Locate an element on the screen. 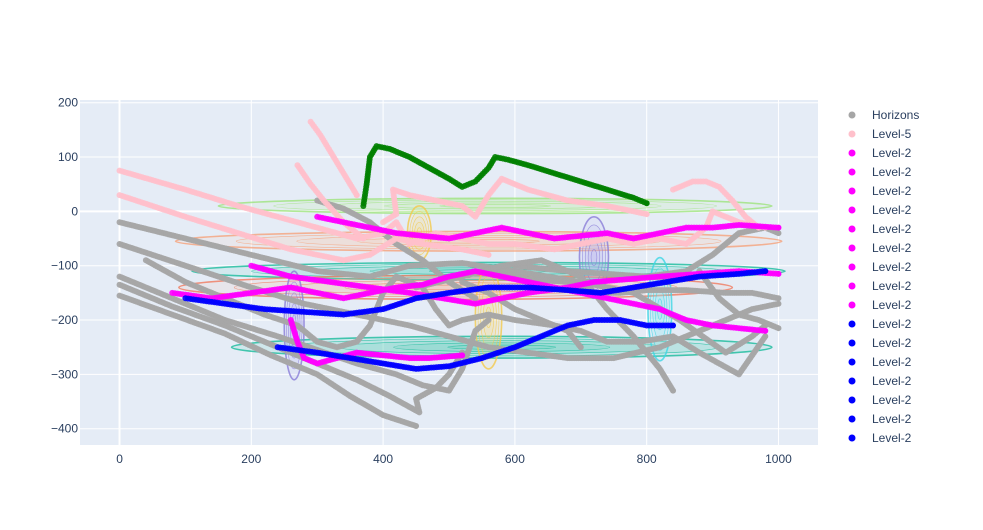 Image resolution: width=983 pixels, height=530 pixels. y-tick-label: −200 is located at coordinates (64, 320).